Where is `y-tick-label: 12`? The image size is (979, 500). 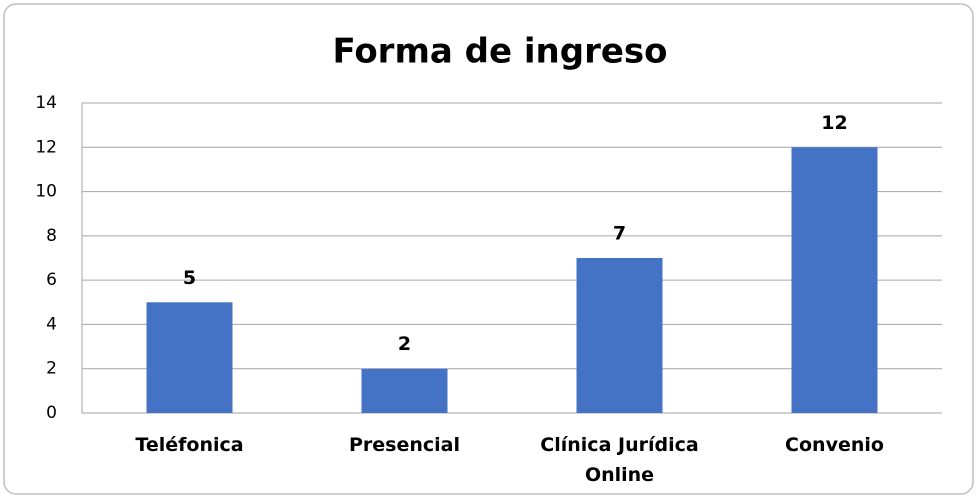 y-tick-label: 12 is located at coordinates (46, 147).